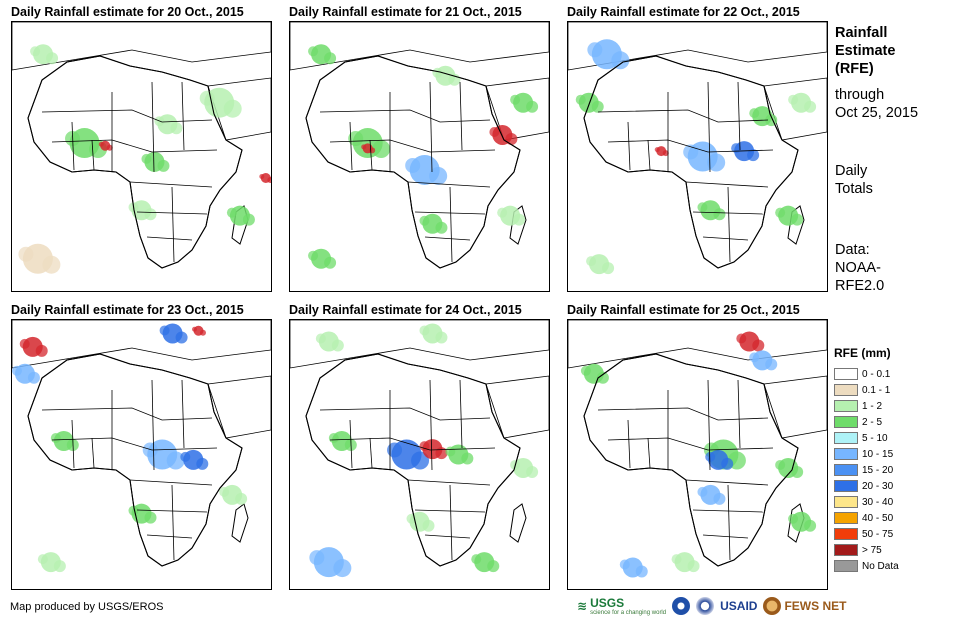 The width and height of the screenshot is (967, 626). What do you see at coordinates (876, 374) in the screenshot?
I see `legend-label: 0 - 0.1` at bounding box center [876, 374].